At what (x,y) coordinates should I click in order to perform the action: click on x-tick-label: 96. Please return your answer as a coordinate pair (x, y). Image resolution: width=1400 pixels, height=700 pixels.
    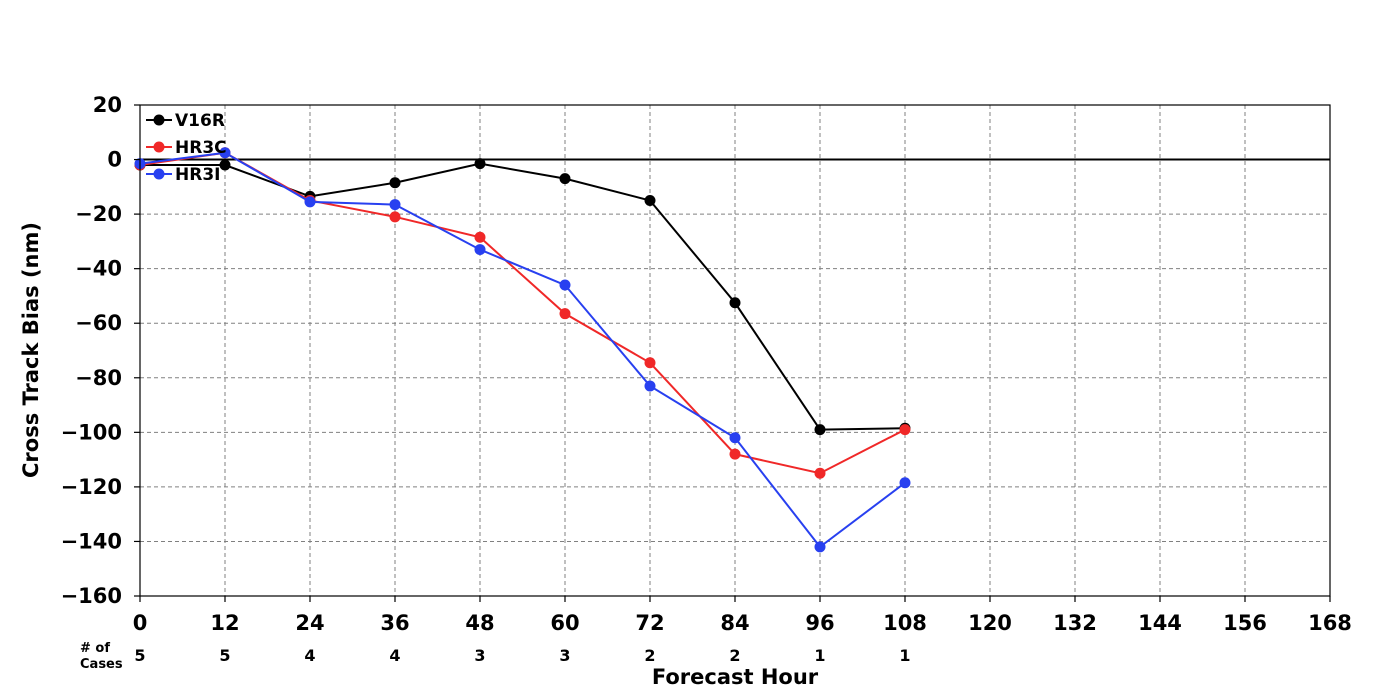
    Looking at the image, I should click on (819, 623).